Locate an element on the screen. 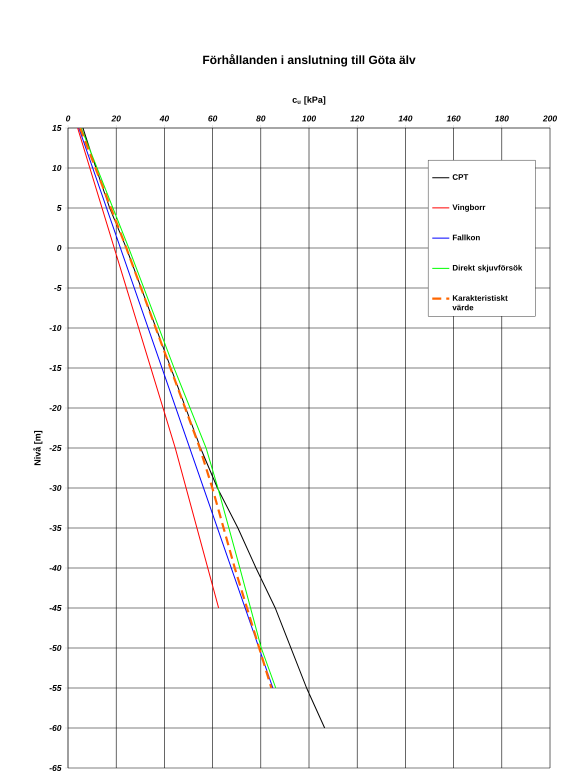  x-tick-label: 140 is located at coordinates (405, 118).